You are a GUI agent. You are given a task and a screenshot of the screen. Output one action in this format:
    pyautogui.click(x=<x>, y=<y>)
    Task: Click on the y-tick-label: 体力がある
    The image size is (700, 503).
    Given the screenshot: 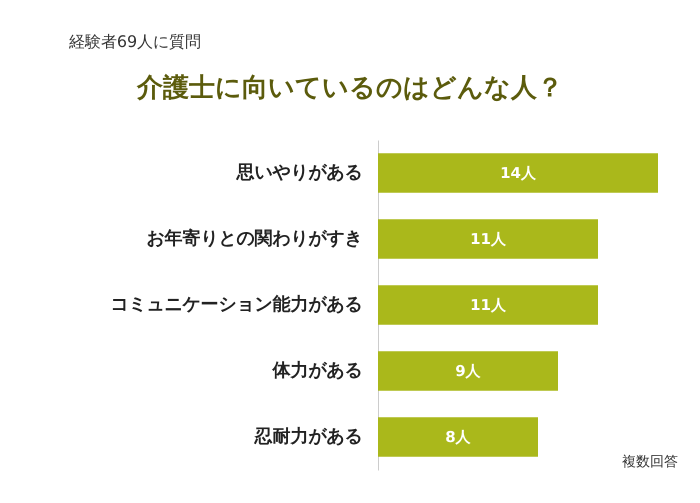 What is the action you would take?
    pyautogui.click(x=317, y=370)
    